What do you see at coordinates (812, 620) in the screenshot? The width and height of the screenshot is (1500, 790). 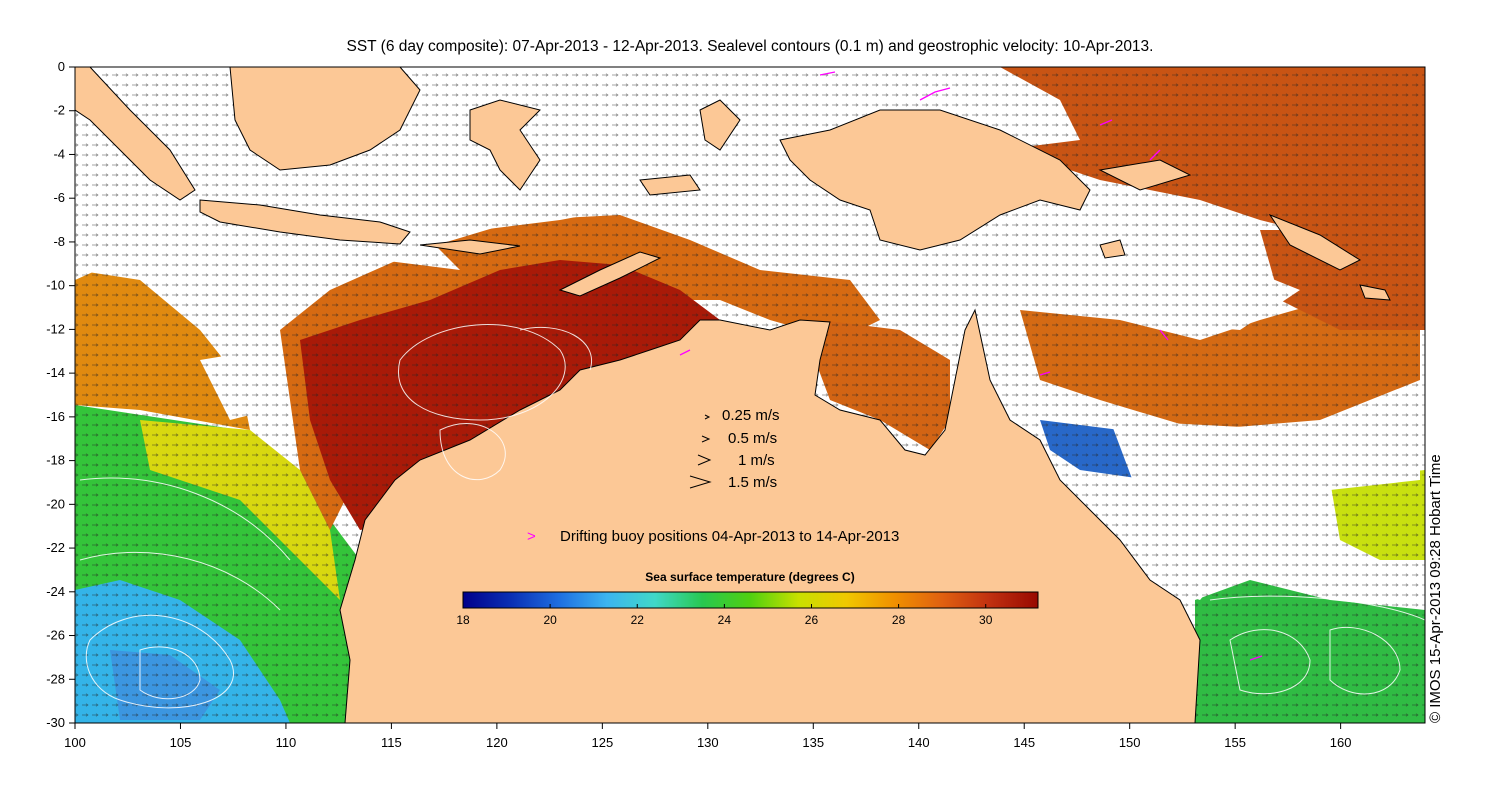 I see `colorbar-tick-label: 26` at bounding box center [812, 620].